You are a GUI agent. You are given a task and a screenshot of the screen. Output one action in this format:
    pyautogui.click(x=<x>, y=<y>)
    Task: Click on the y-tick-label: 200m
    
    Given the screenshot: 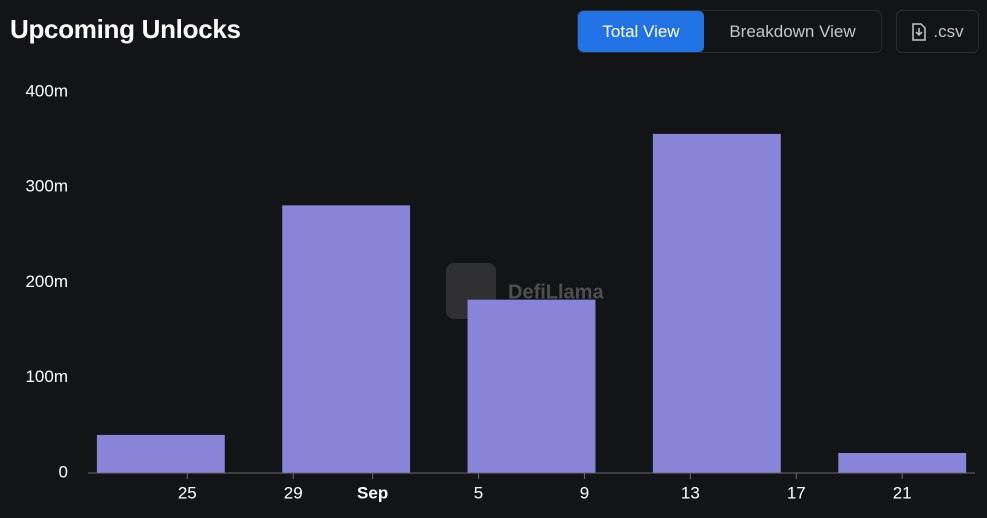 What is the action you would take?
    pyautogui.click(x=46, y=281)
    